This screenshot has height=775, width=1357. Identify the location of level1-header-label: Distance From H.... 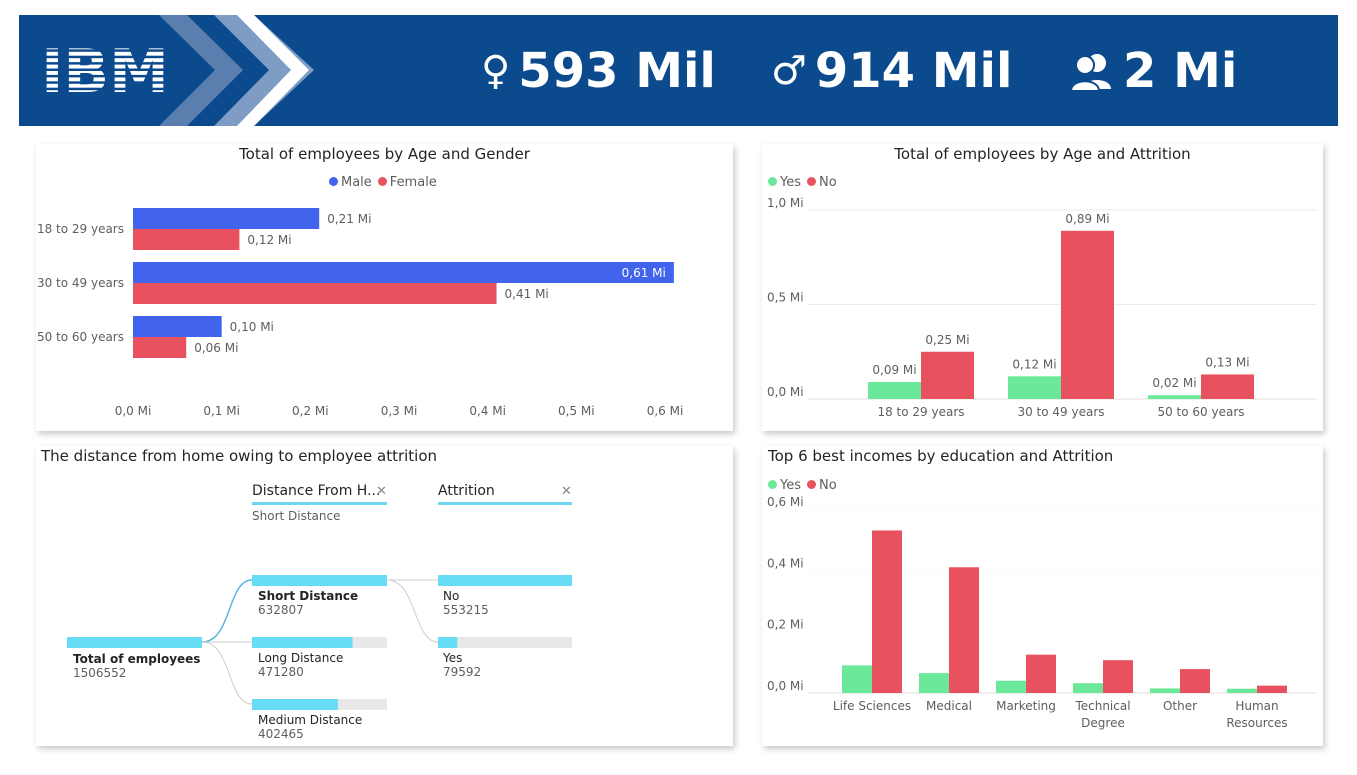
(316, 491).